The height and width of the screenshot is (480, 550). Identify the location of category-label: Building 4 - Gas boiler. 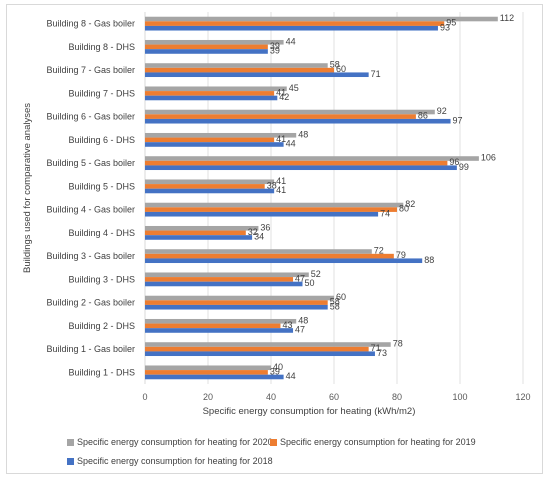
(90, 210).